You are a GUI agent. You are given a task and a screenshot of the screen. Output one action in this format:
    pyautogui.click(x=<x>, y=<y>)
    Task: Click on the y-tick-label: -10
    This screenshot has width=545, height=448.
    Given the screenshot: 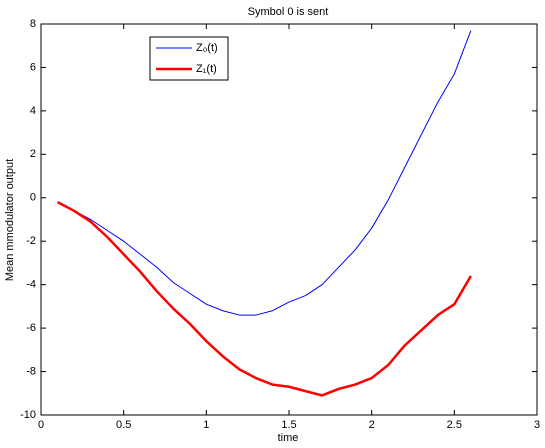 What is the action you would take?
    pyautogui.click(x=28, y=415)
    